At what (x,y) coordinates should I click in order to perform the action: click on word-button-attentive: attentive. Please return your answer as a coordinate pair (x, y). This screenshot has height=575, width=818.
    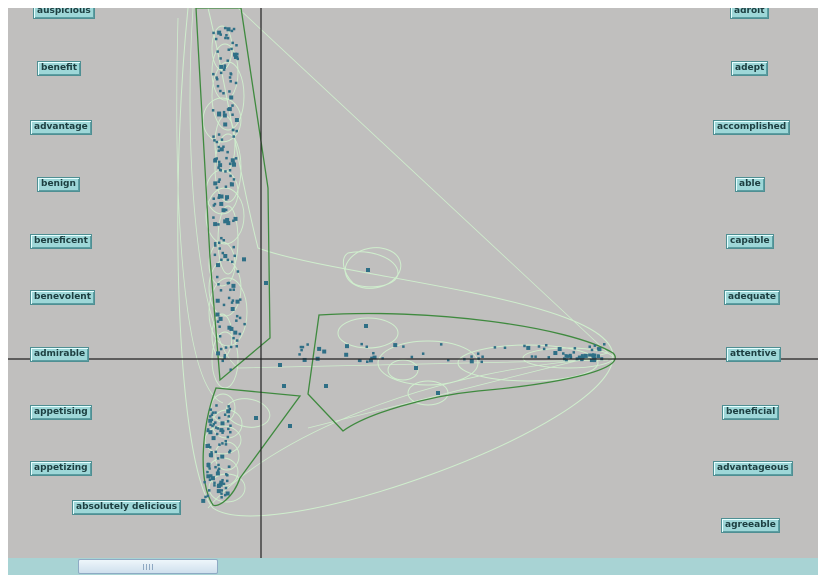
    Looking at the image, I should click on (753, 354).